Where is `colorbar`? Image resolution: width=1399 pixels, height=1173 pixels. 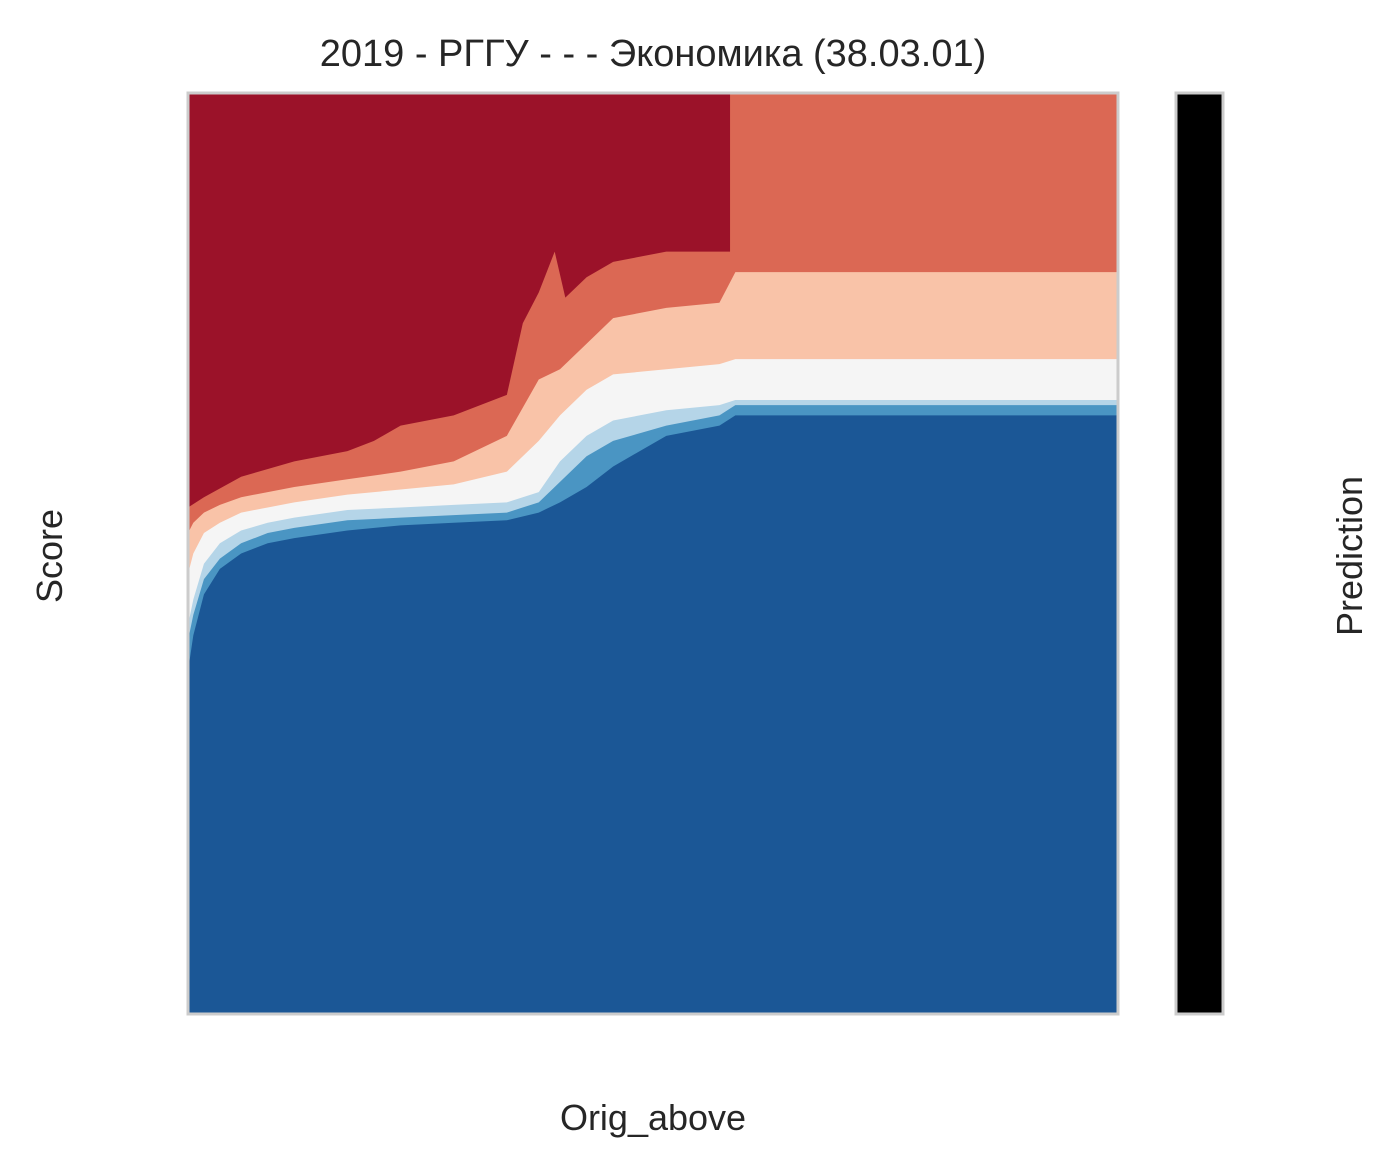
colorbar is located at coordinates (1199, 553).